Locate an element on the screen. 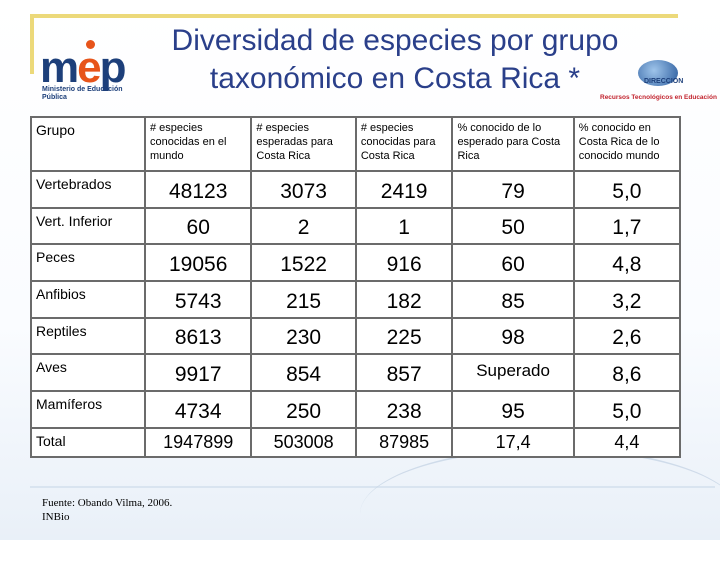 The width and height of the screenshot is (720, 580). table-cell: 17,4 is located at coordinates (513, 442).